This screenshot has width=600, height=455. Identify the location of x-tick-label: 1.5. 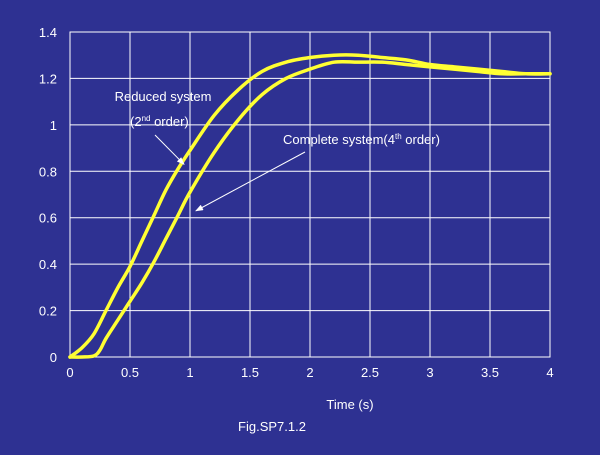
(250, 372).